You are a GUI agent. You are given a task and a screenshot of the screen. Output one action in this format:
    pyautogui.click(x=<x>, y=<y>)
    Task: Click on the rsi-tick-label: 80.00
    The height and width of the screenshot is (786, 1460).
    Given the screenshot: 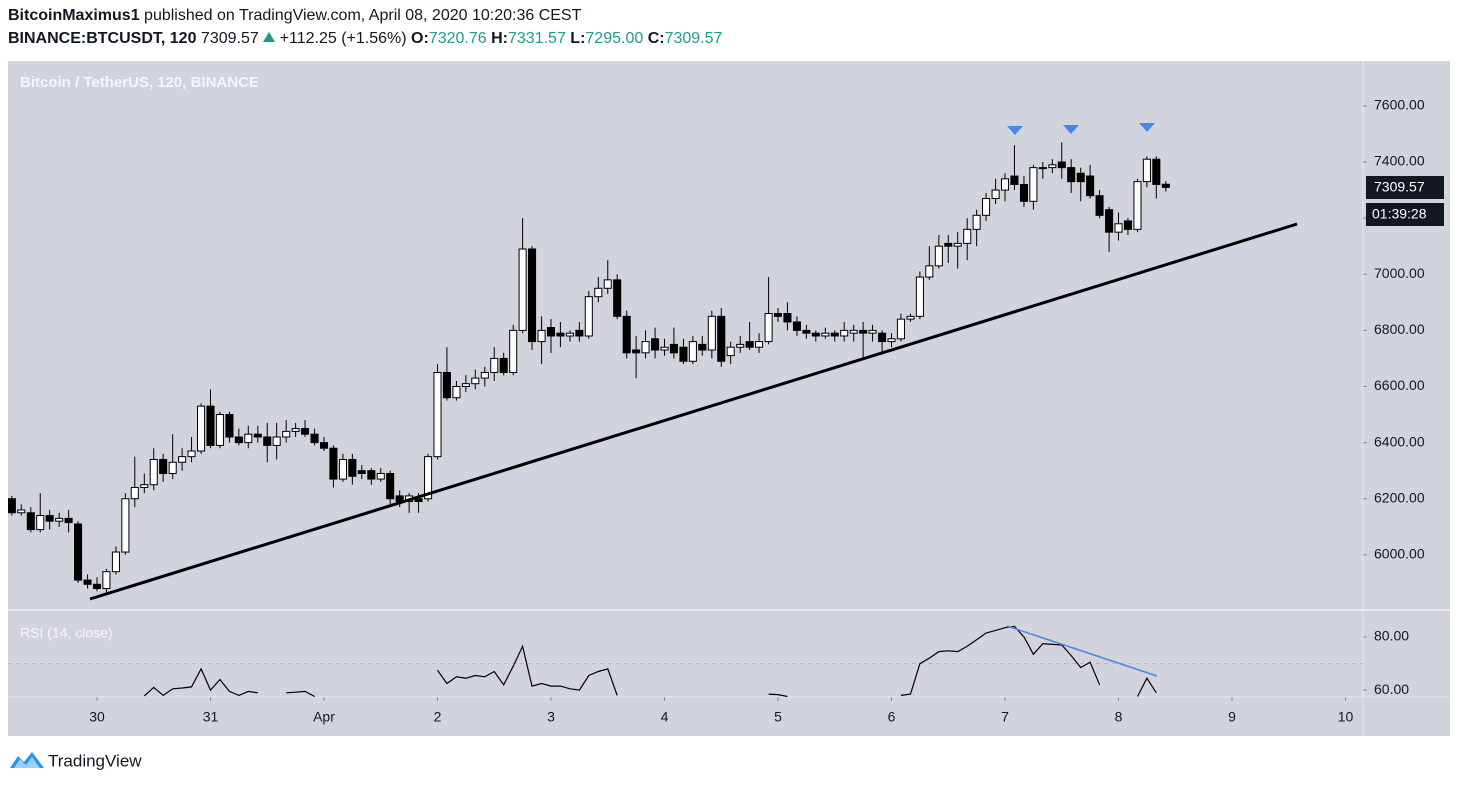 What is the action you would take?
    pyautogui.click(x=1391, y=636)
    